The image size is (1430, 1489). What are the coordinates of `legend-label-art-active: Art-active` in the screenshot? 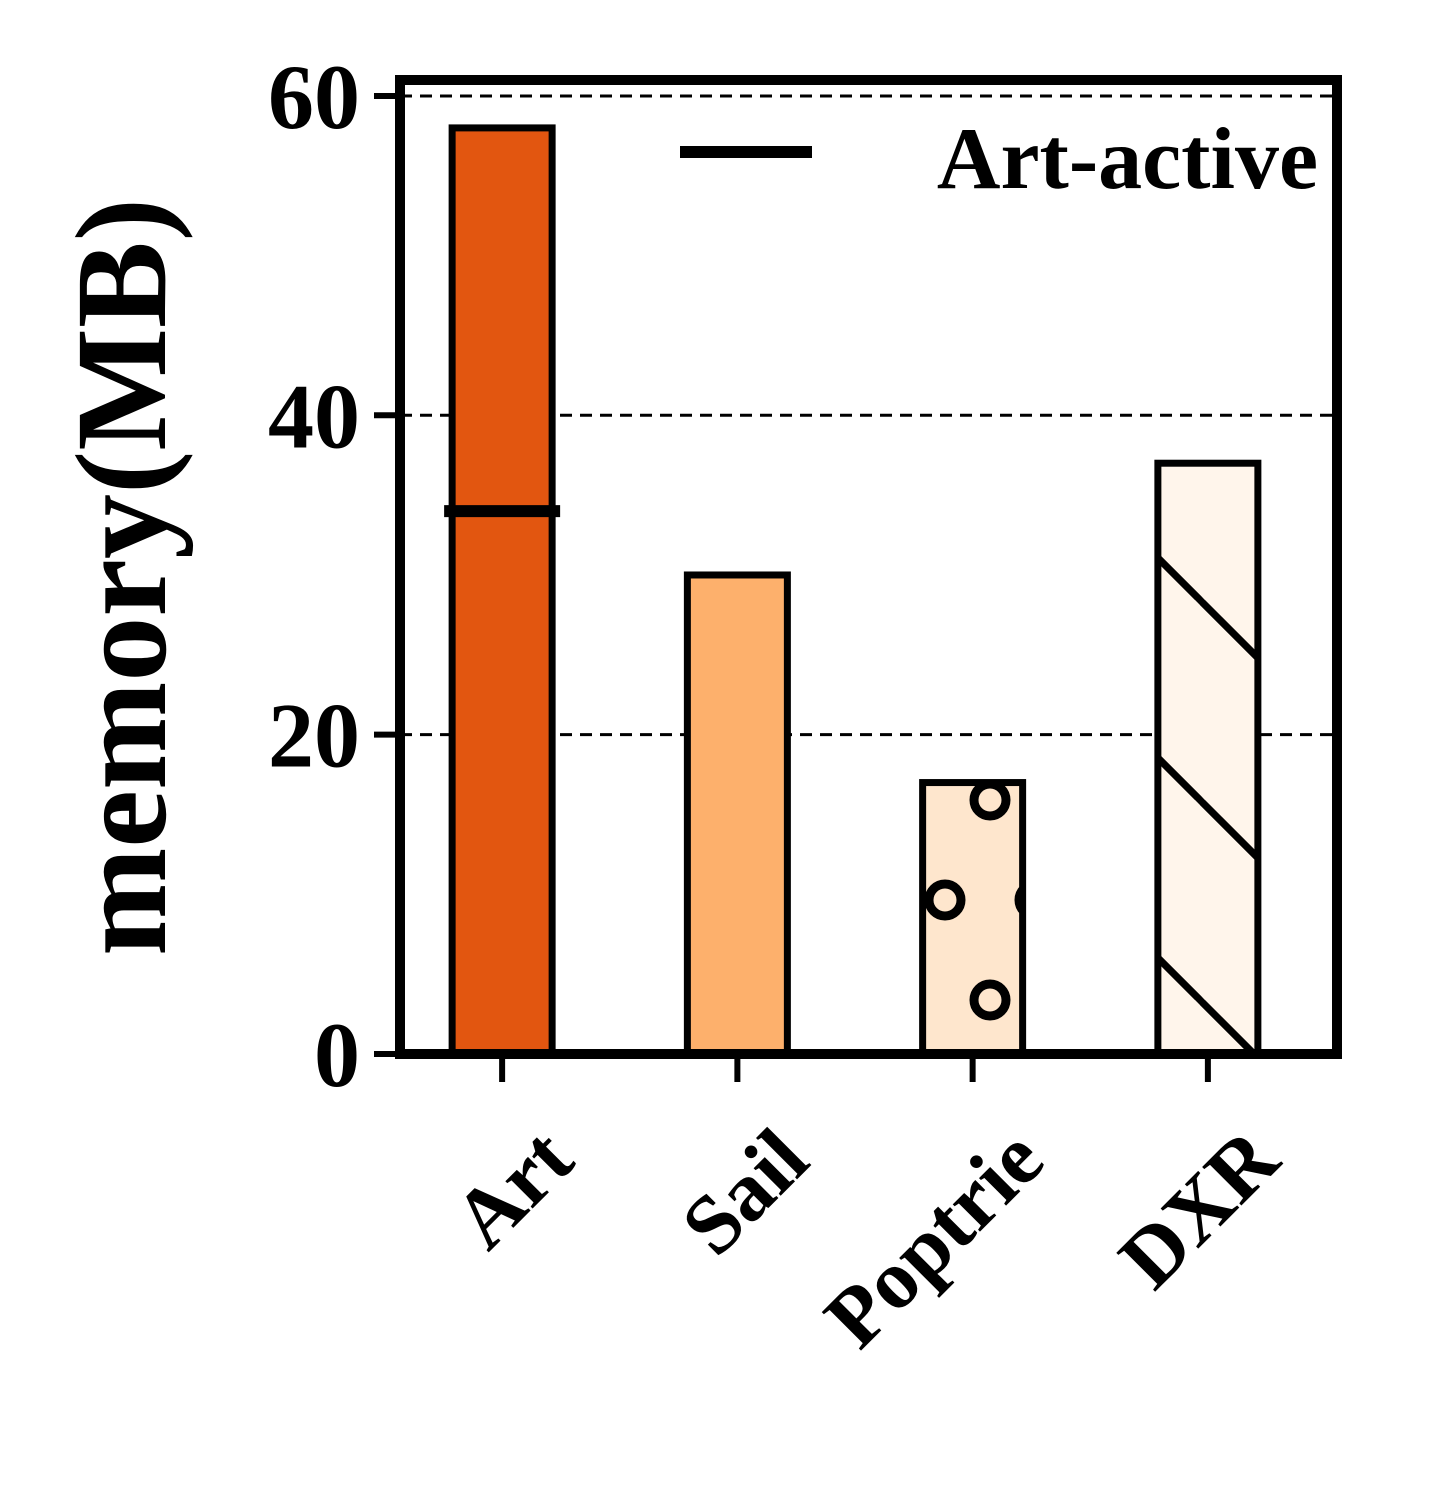 It's located at (1127, 159).